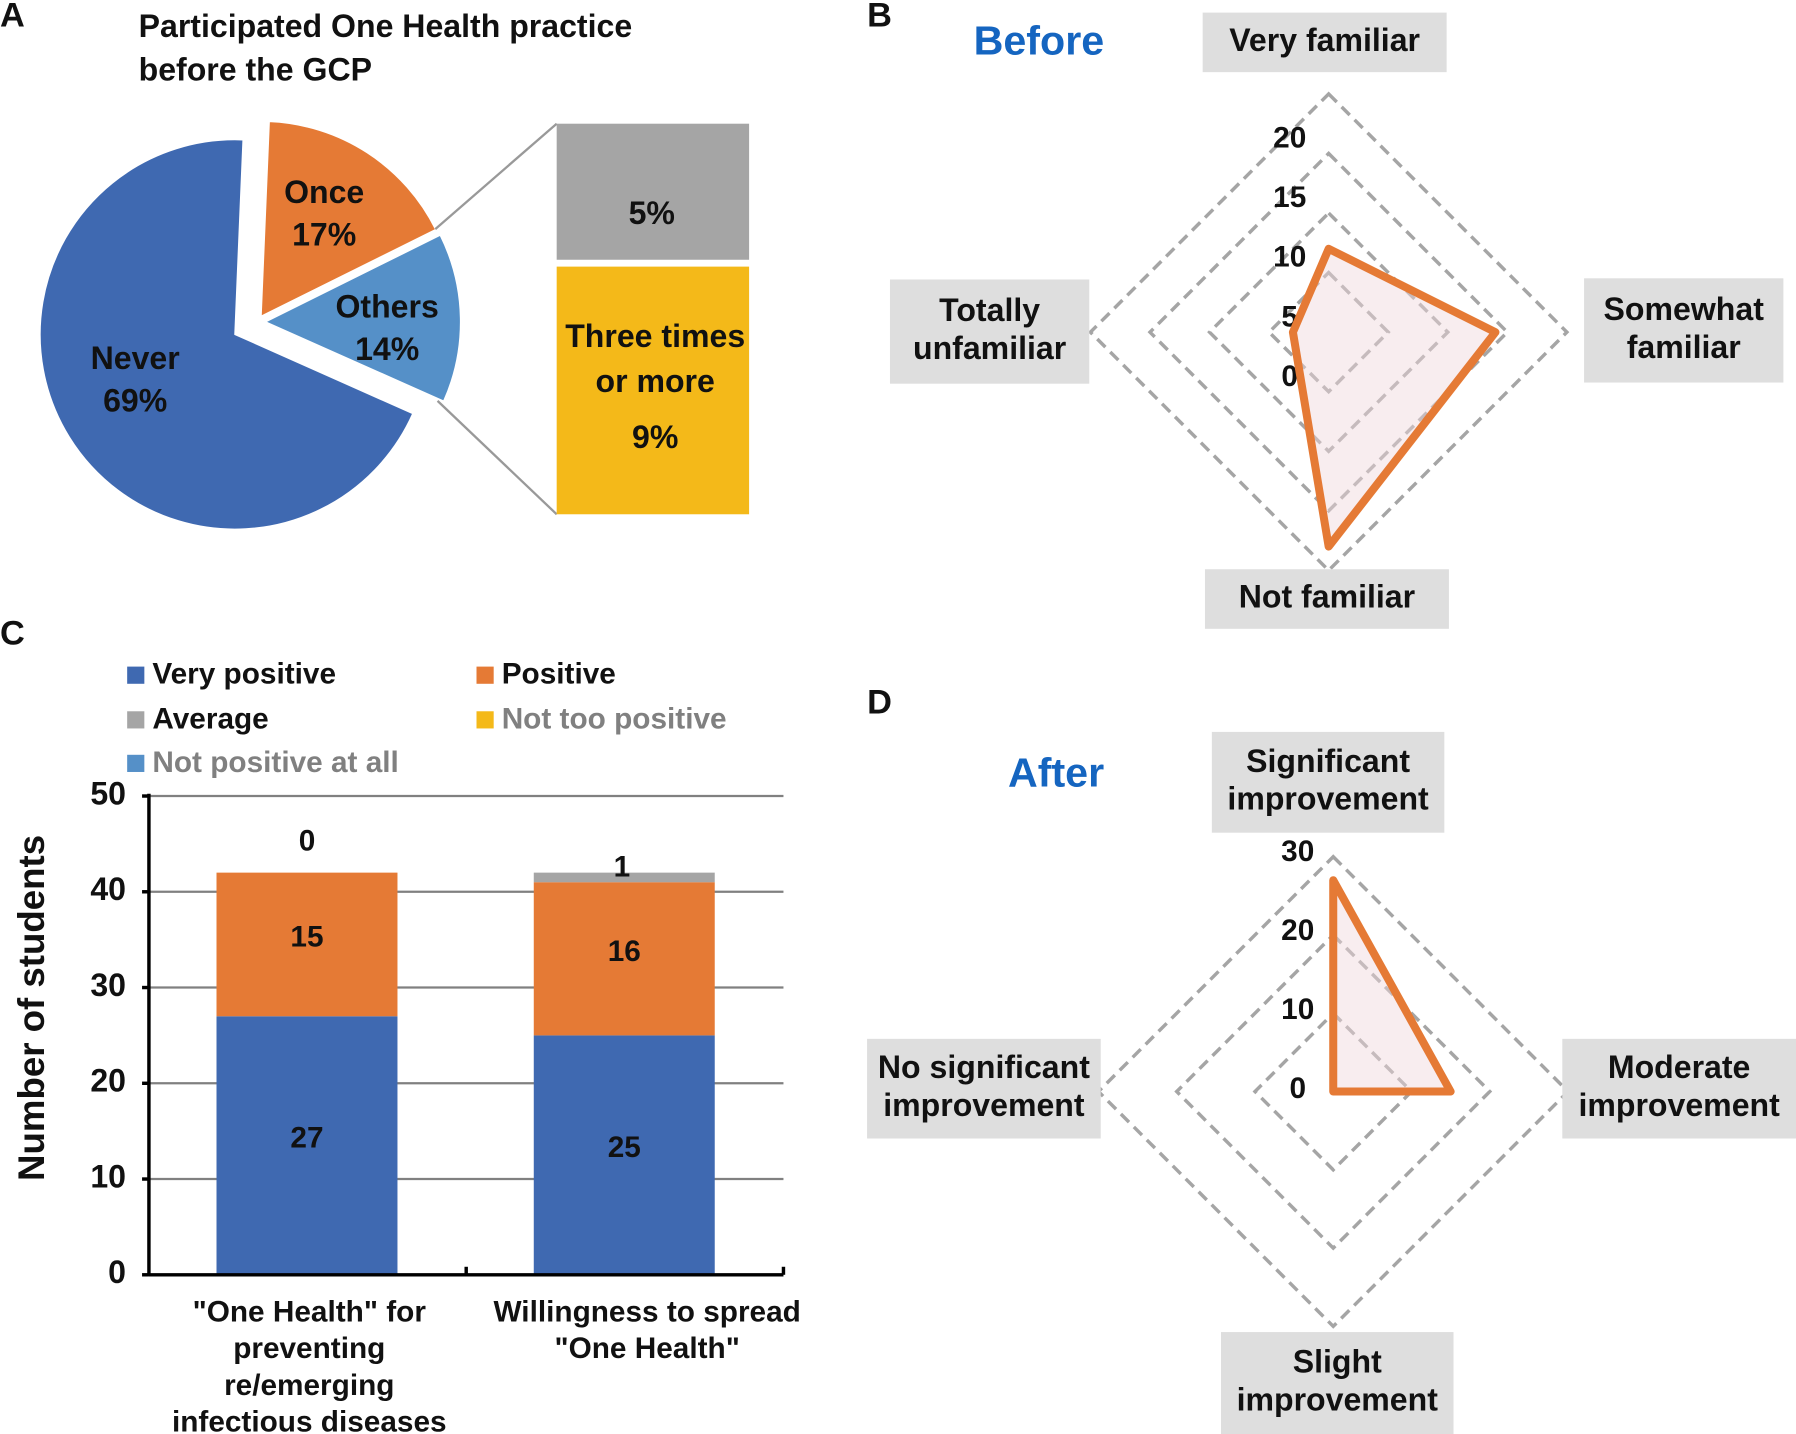 The width and height of the screenshot is (1796, 1434). I want to click on panel-letter-a: A, so click(12, 17).